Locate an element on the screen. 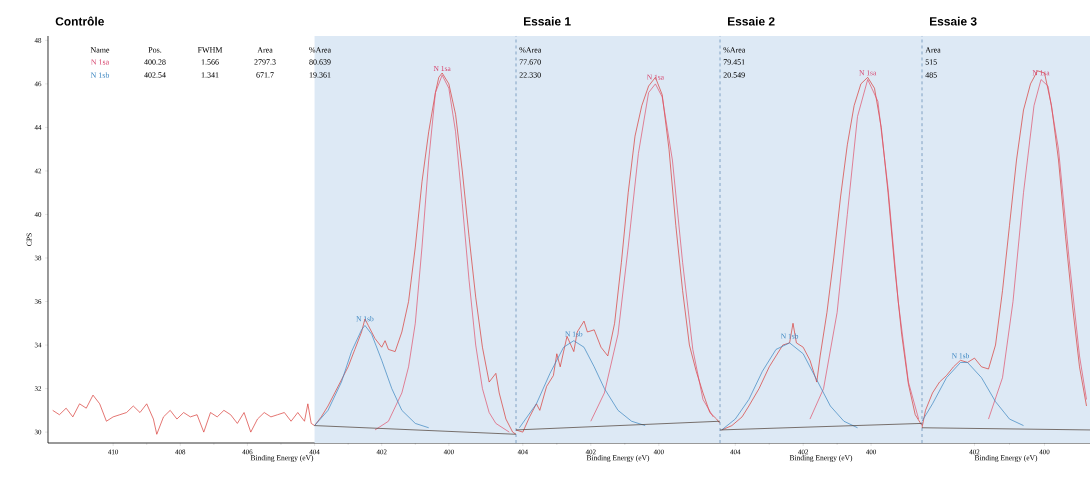 This screenshot has width=1090, height=485. chart-title: Essaie 2 is located at coordinates (751, 21).